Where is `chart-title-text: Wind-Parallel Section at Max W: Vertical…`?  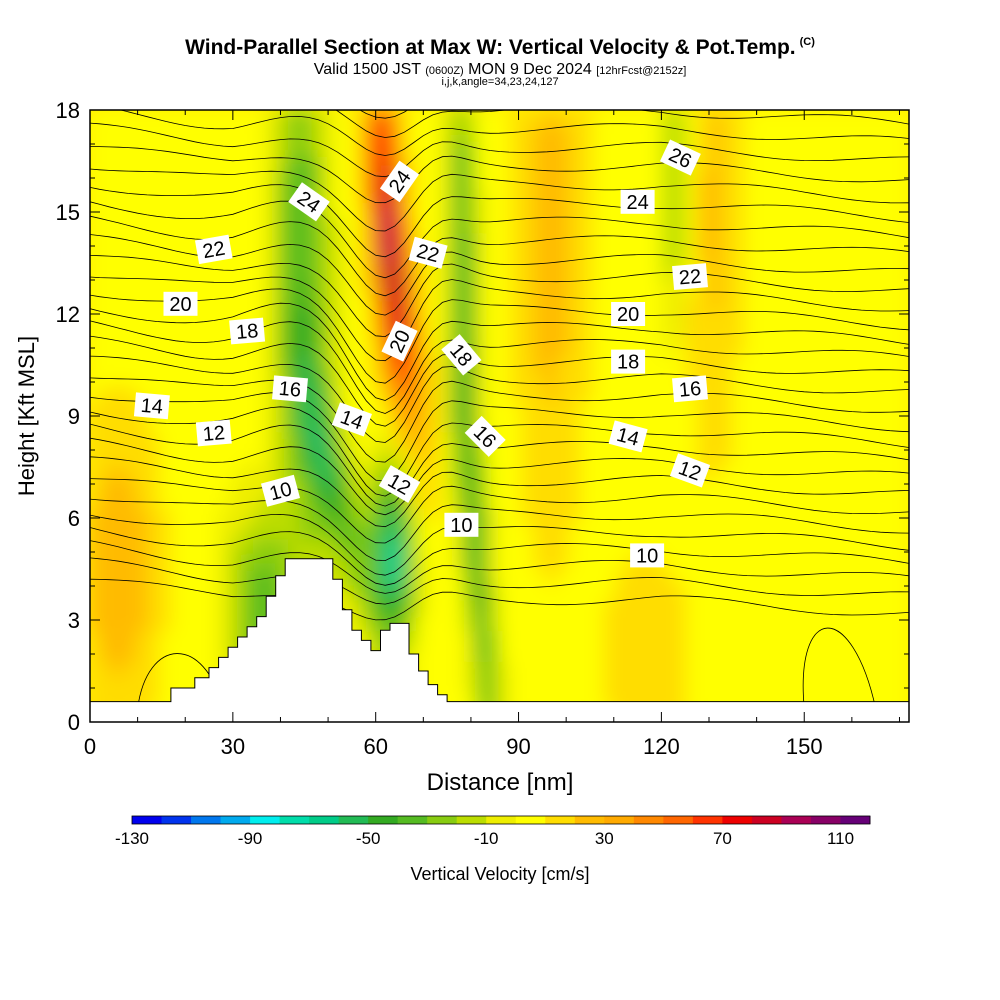 chart-title-text: Wind-Parallel Section at Max W: Vertical… is located at coordinates (490, 47).